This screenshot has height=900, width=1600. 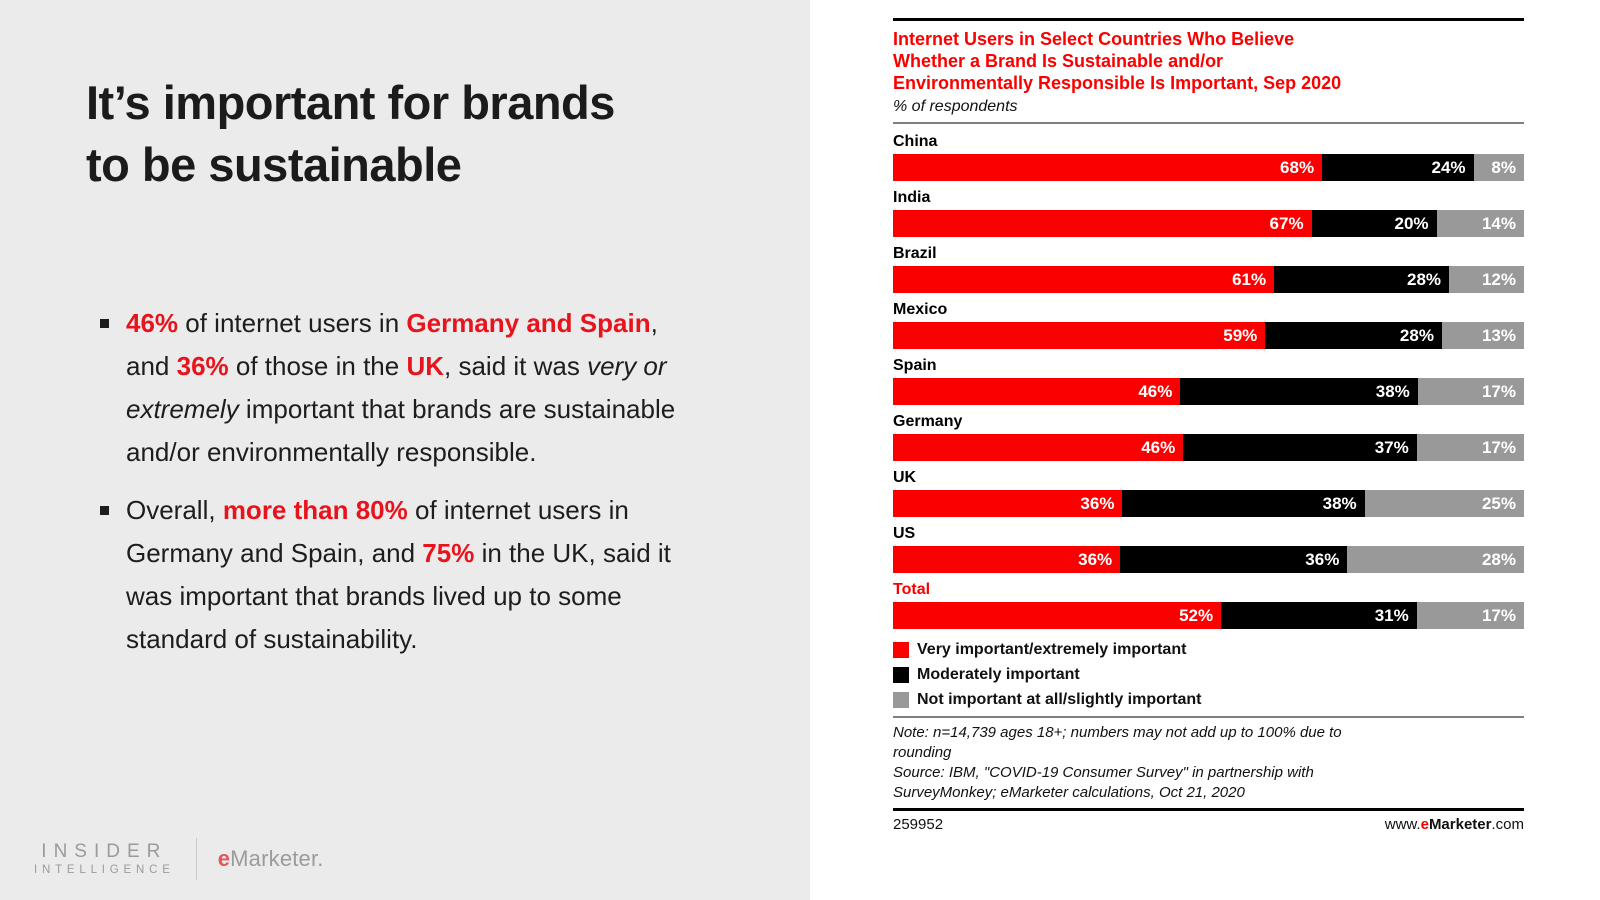 I want to click on bullet-text-segment: 46%, so click(x=152, y=323).